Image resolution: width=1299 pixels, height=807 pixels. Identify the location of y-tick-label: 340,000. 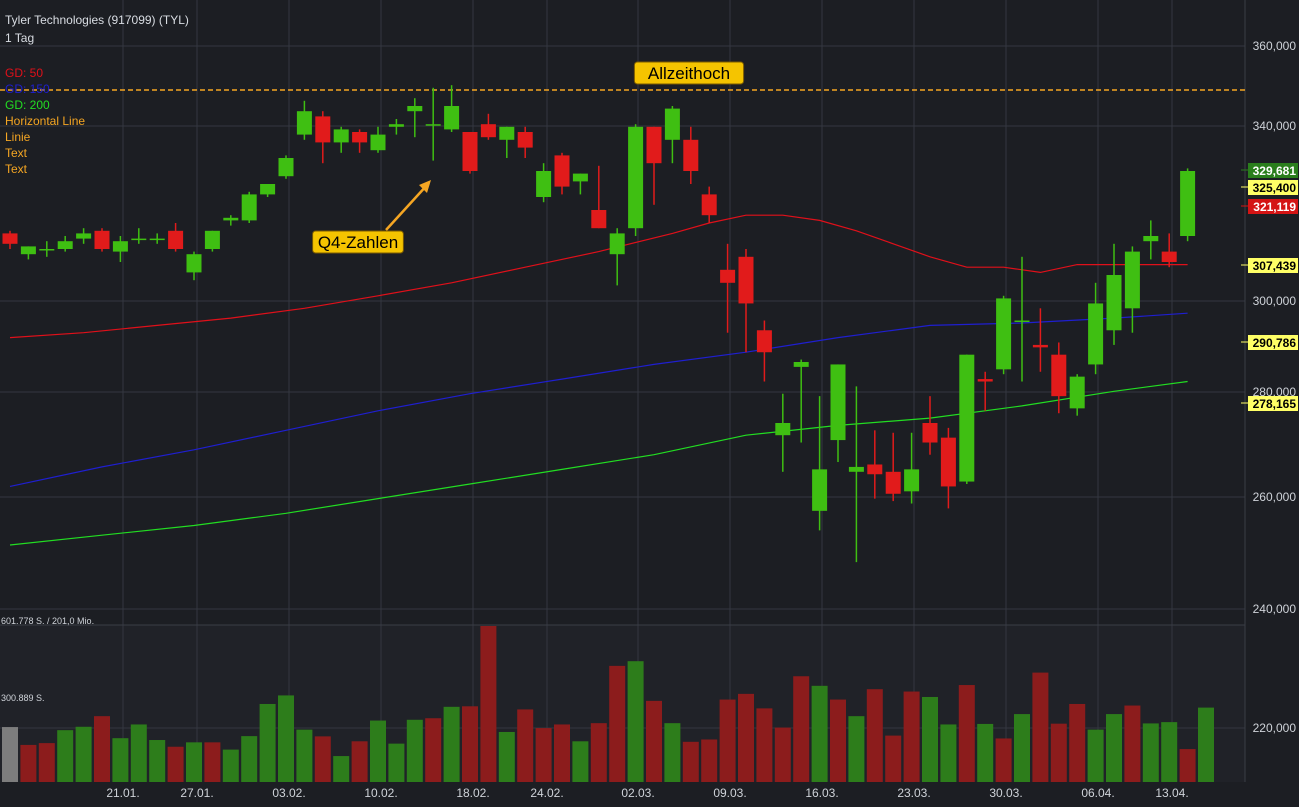
(1275, 126).